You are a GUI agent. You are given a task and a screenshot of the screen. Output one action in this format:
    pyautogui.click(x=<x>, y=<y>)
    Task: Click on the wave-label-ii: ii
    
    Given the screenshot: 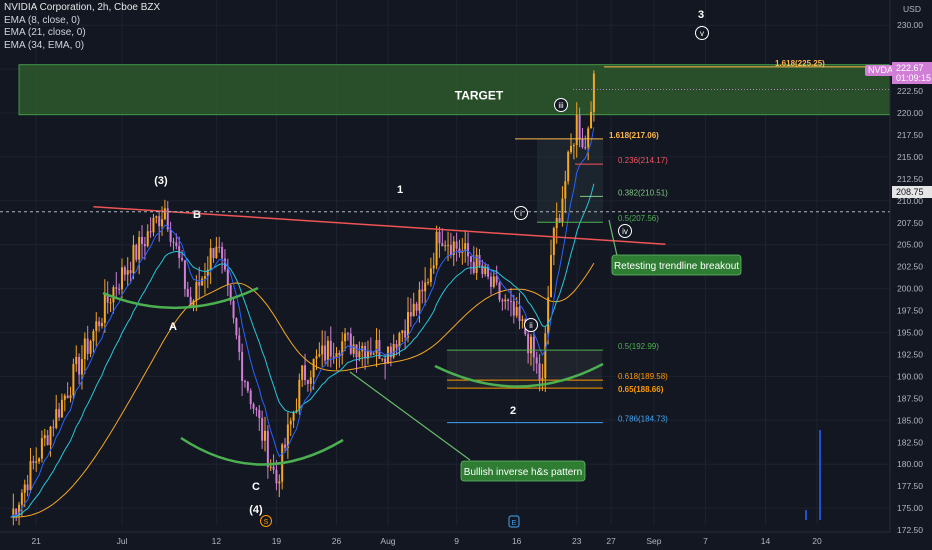 What is the action you would take?
    pyautogui.click(x=531, y=325)
    